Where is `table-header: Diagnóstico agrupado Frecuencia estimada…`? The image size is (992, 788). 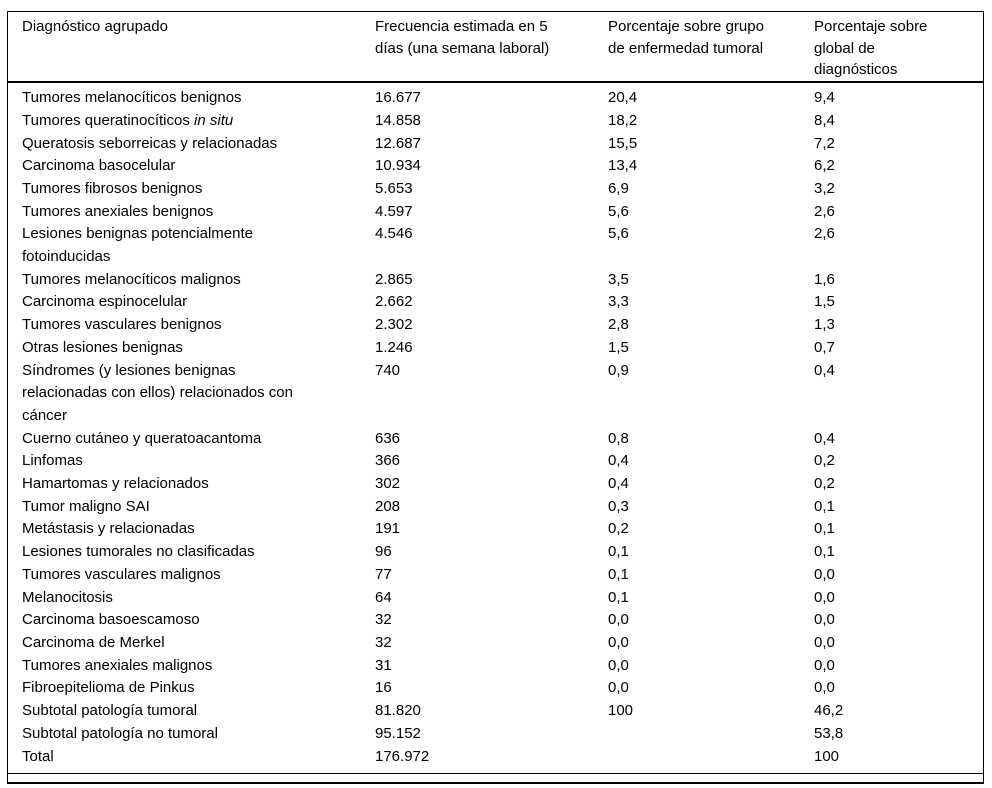
table-header: Diagnóstico agrupado Frecuencia estimada… is located at coordinates (495, 48).